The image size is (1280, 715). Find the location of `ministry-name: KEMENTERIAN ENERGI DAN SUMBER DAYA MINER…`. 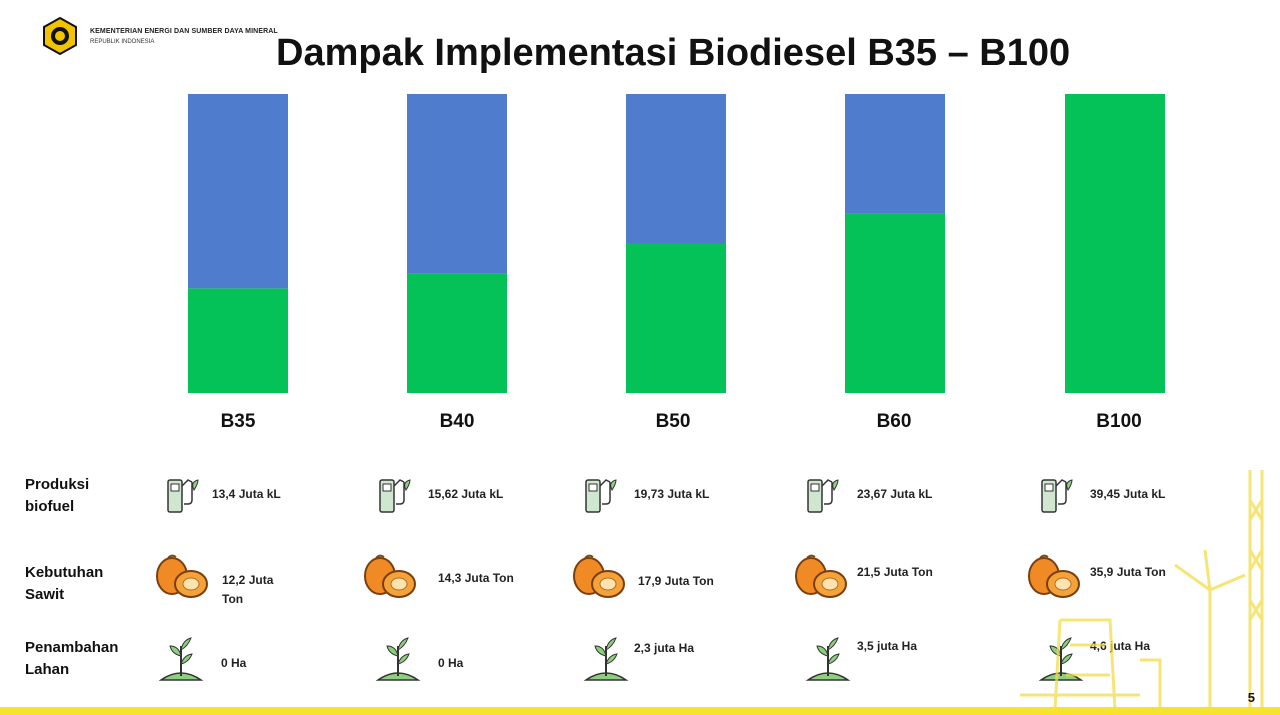

ministry-name: KEMENTERIAN ENERGI DAN SUMBER DAYA MINER… is located at coordinates (184, 31).